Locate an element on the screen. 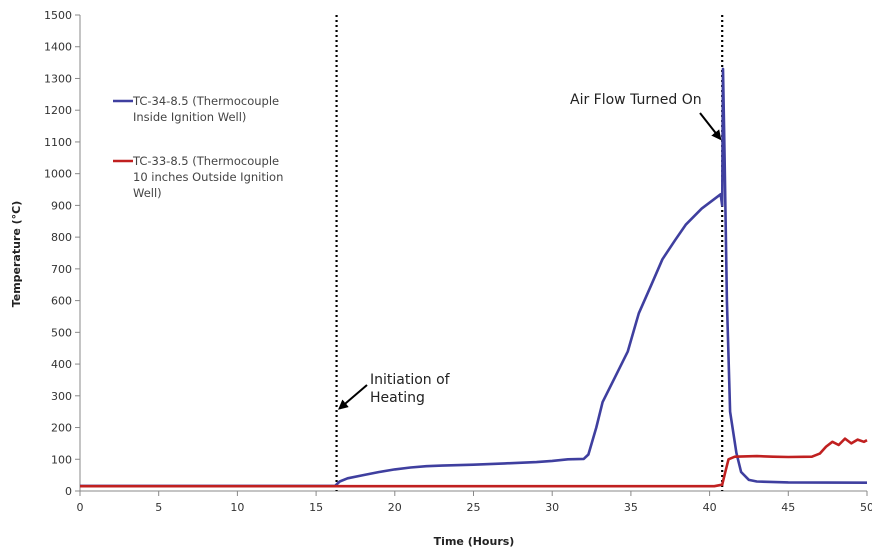 The image size is (872, 548). x-tick-label: 25 is located at coordinates (474, 507).